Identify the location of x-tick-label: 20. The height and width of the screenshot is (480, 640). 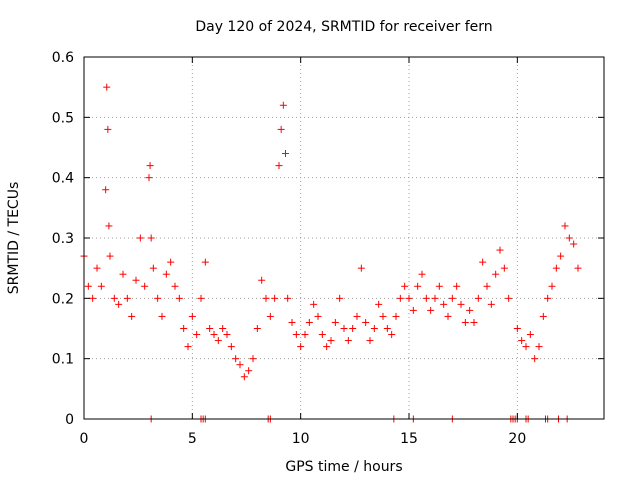
(517, 439).